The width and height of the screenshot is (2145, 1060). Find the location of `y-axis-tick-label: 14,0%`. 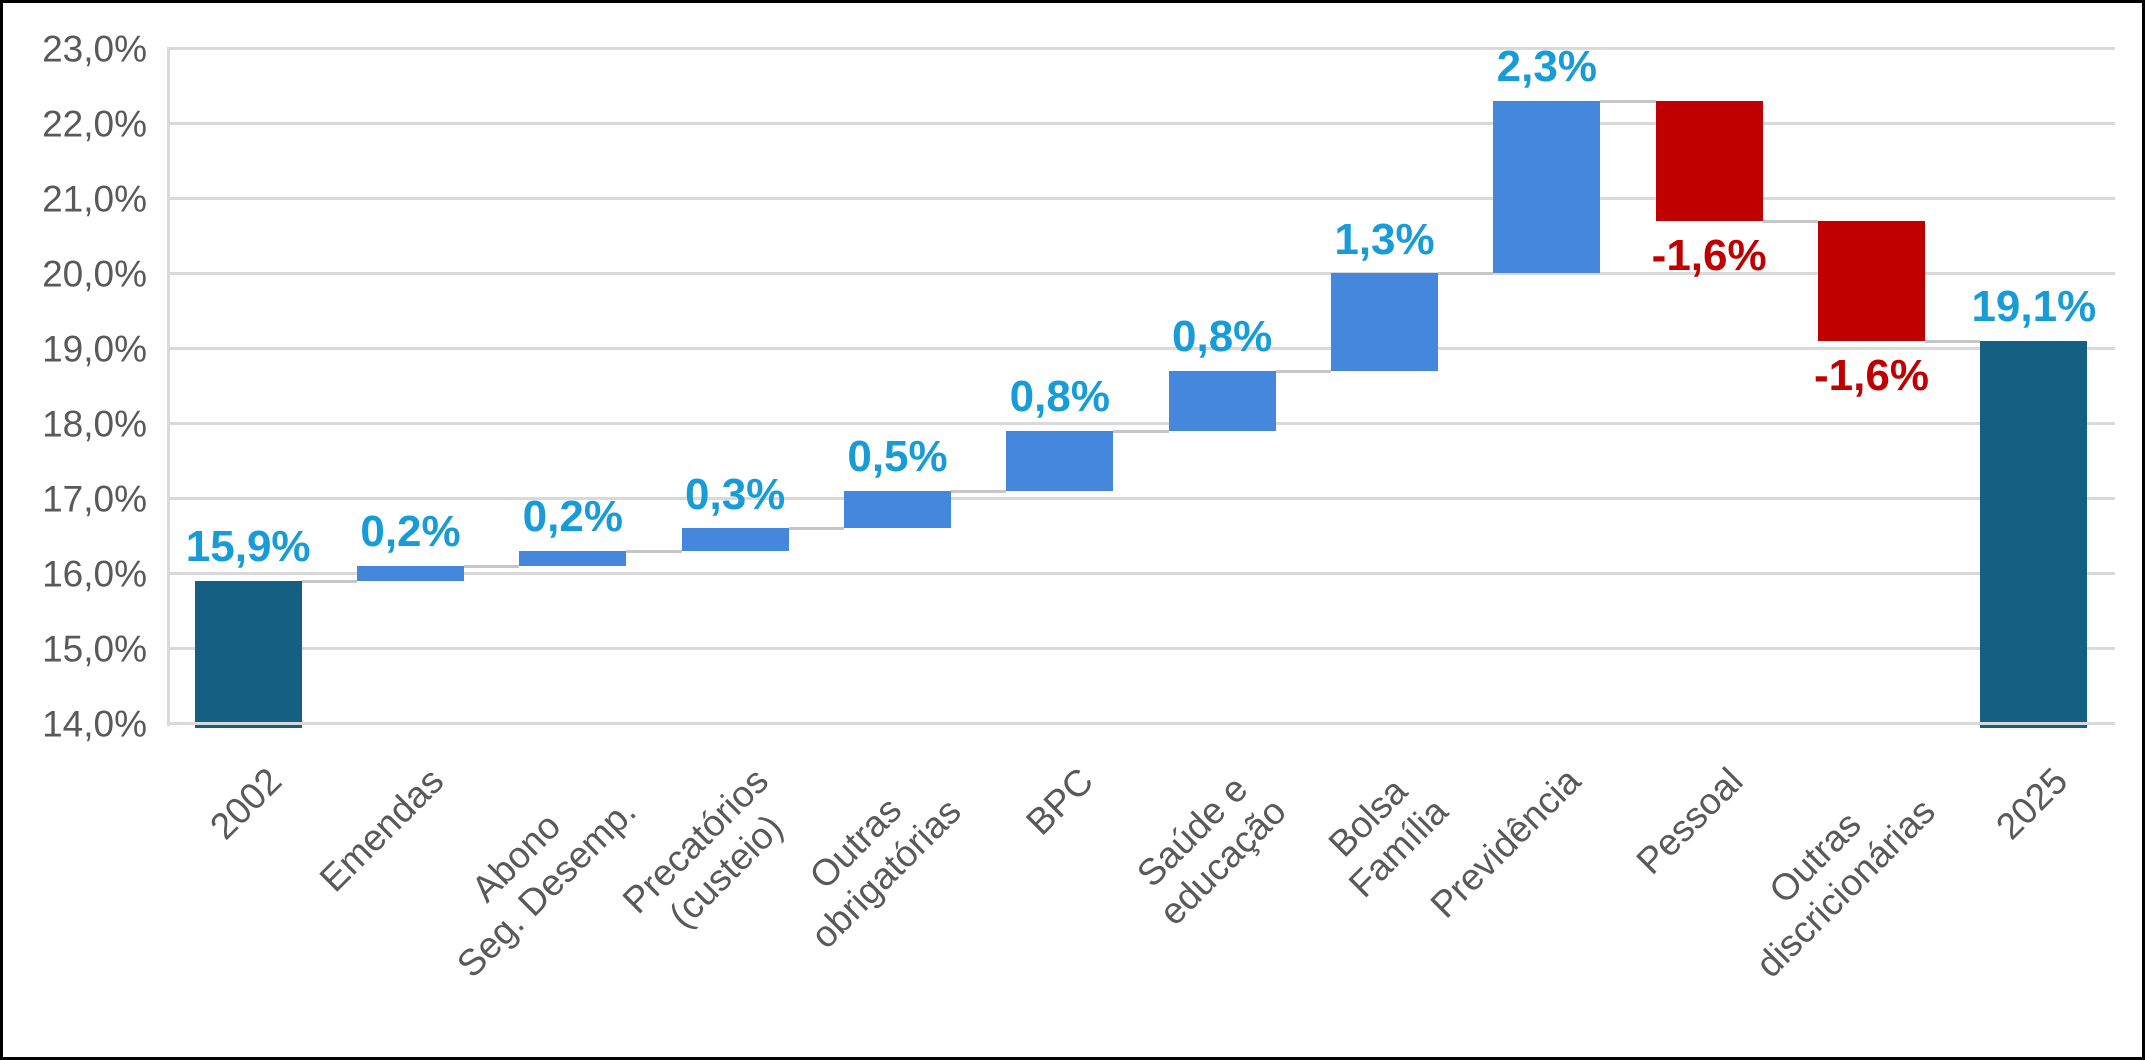

y-axis-tick-label: 14,0% is located at coordinates (94, 724).